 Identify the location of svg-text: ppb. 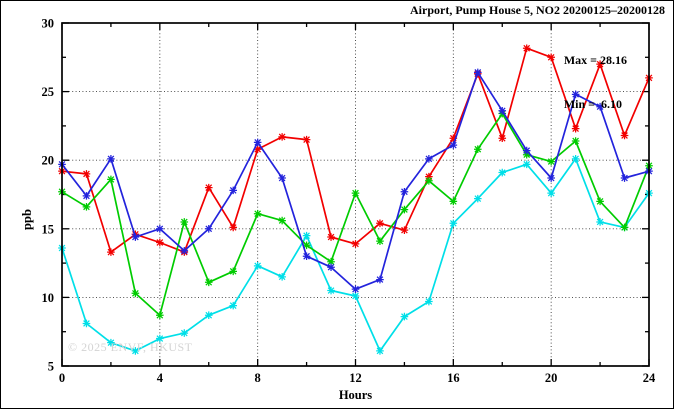
(27, 219).